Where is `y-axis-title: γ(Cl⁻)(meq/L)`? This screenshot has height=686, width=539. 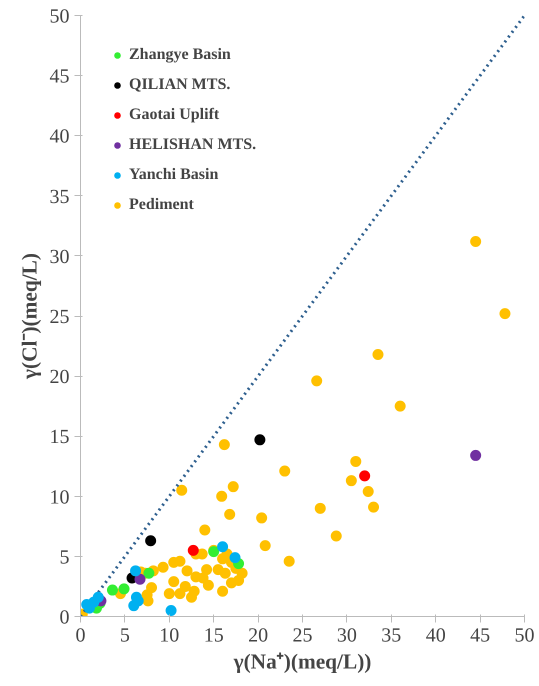 y-axis-title: γ(Cl⁻)(meq/L) is located at coordinates (30, 316).